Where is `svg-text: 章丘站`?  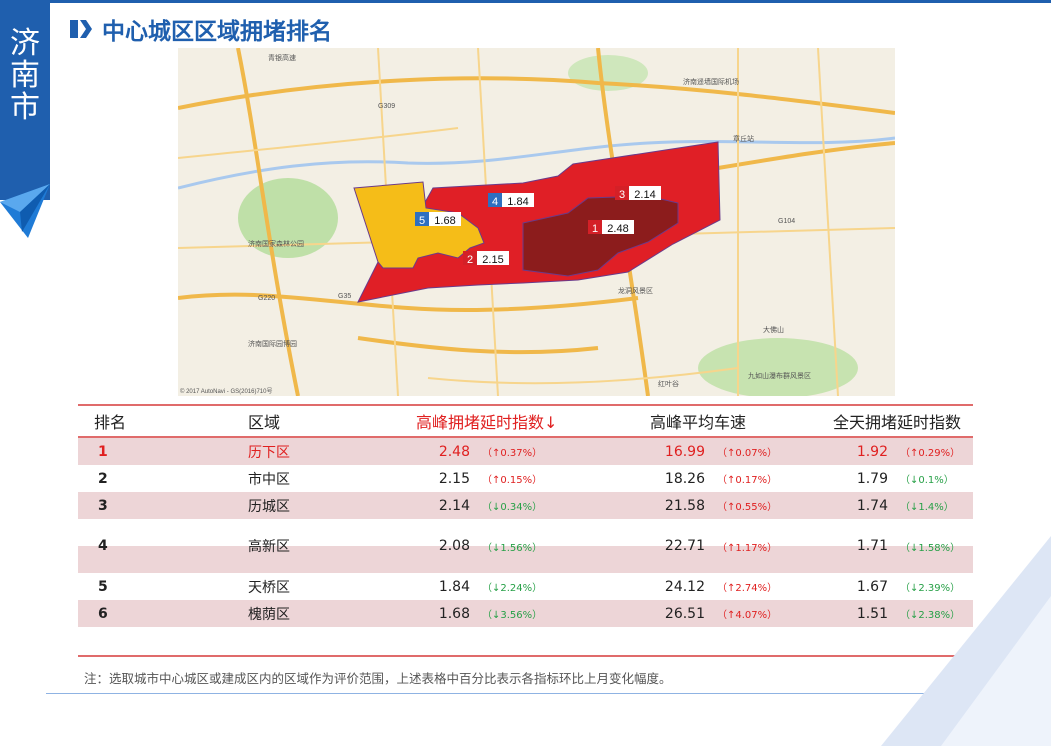
svg-text: 章丘站 is located at coordinates (743, 138).